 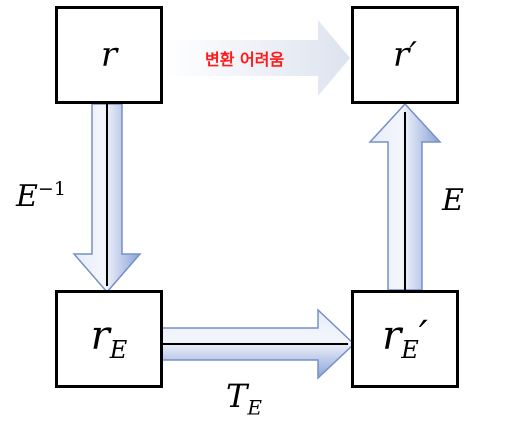 I want to click on node-r-label: r, so click(x=109, y=55).